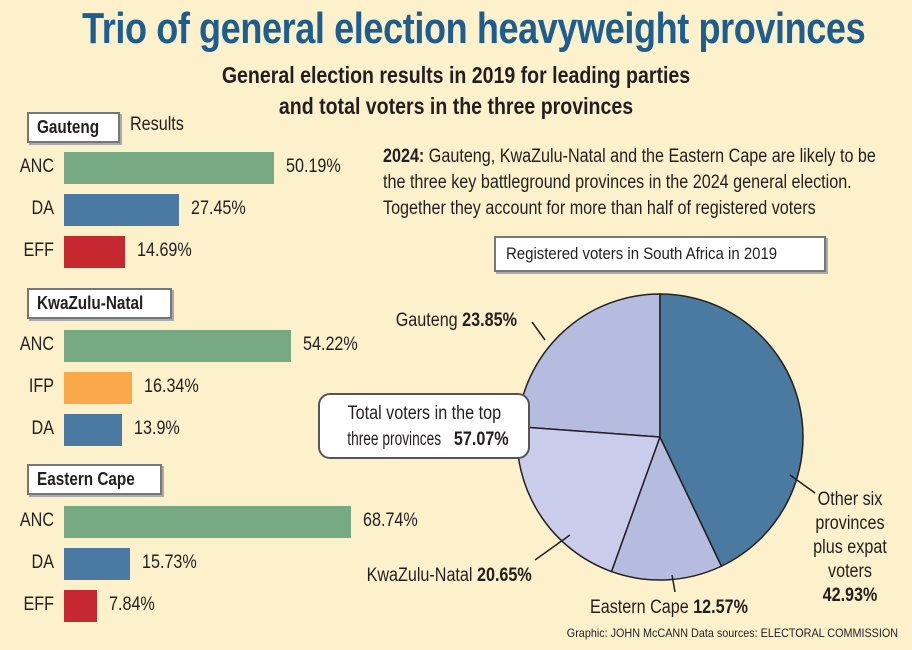  What do you see at coordinates (456, 106) in the screenshot?
I see `chart-subtitle-2: and total voters in the three provinces` at bounding box center [456, 106].